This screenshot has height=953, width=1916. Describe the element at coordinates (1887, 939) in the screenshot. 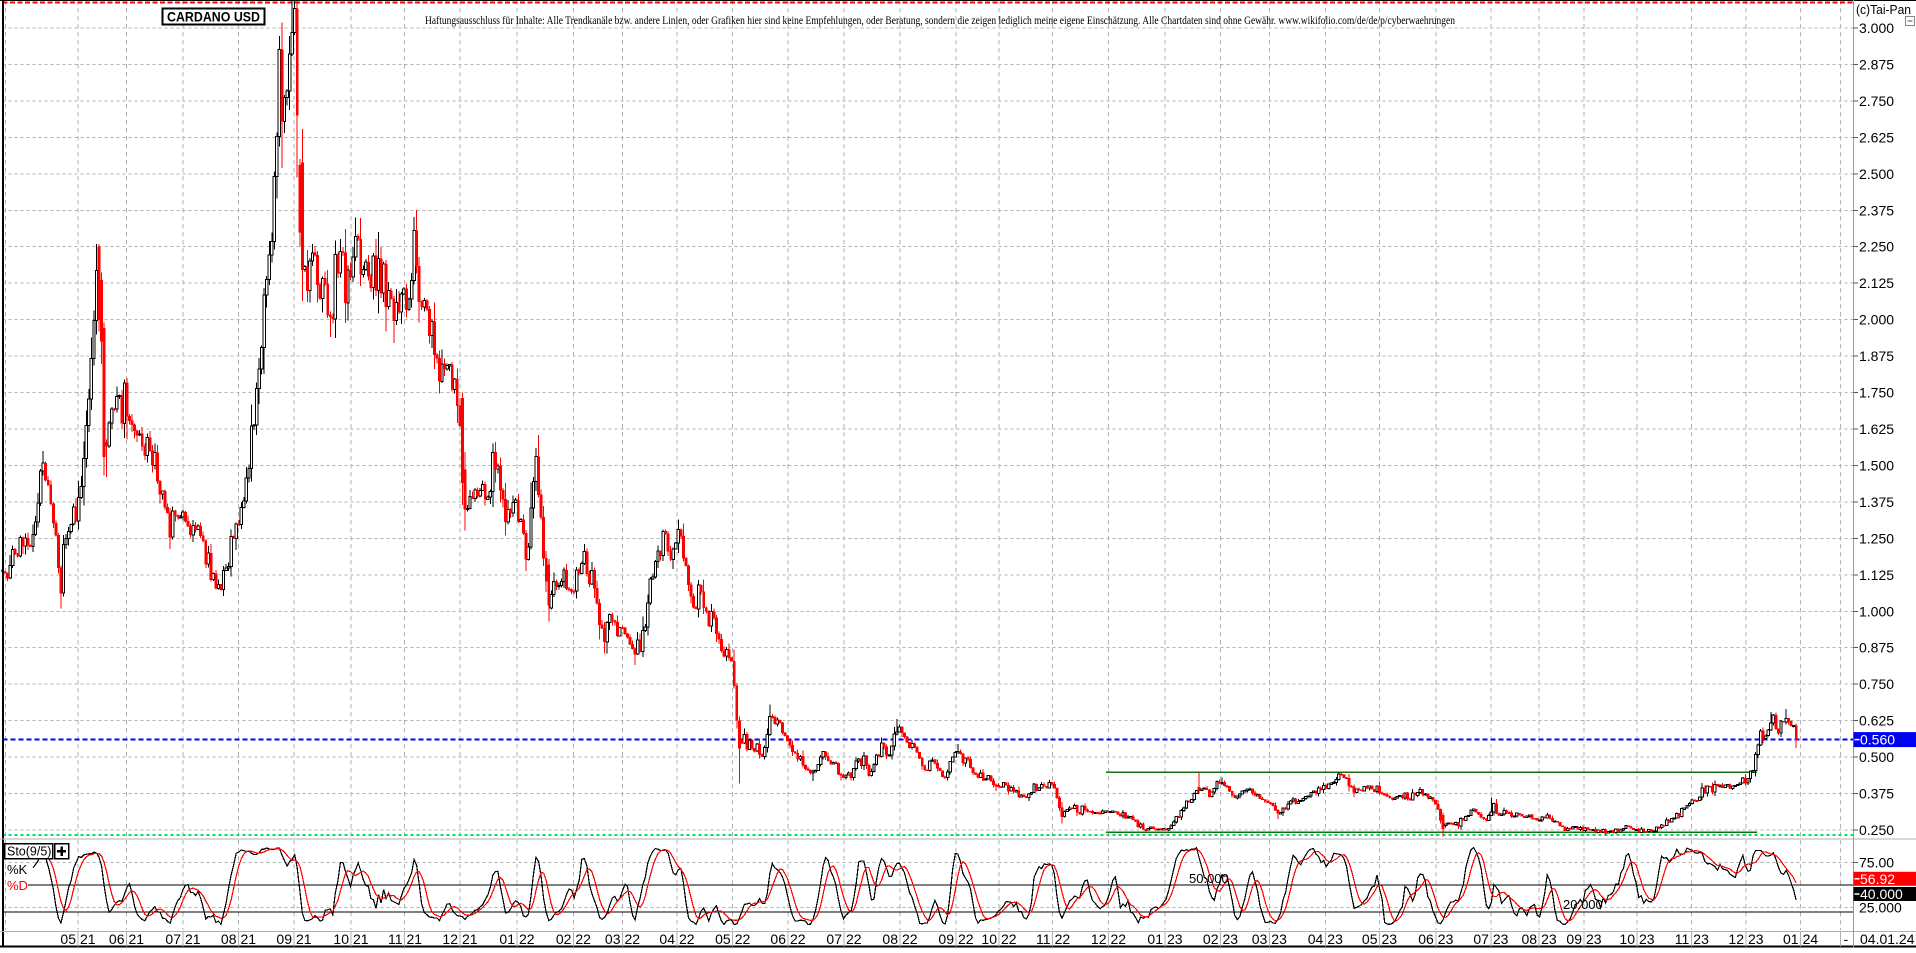

I see `svg-text: 04.01.24` at that location.